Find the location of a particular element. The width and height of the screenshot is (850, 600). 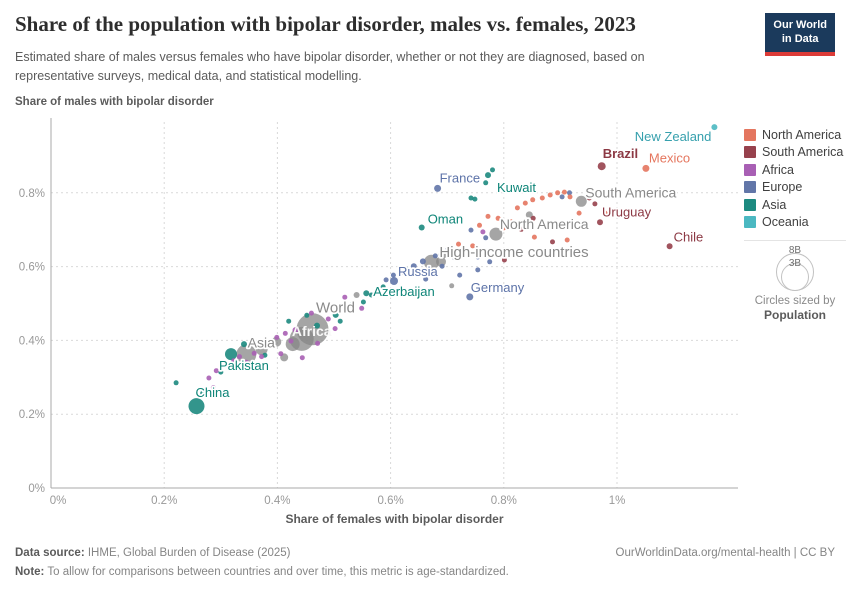

data-point-germany is located at coordinates (470, 297).